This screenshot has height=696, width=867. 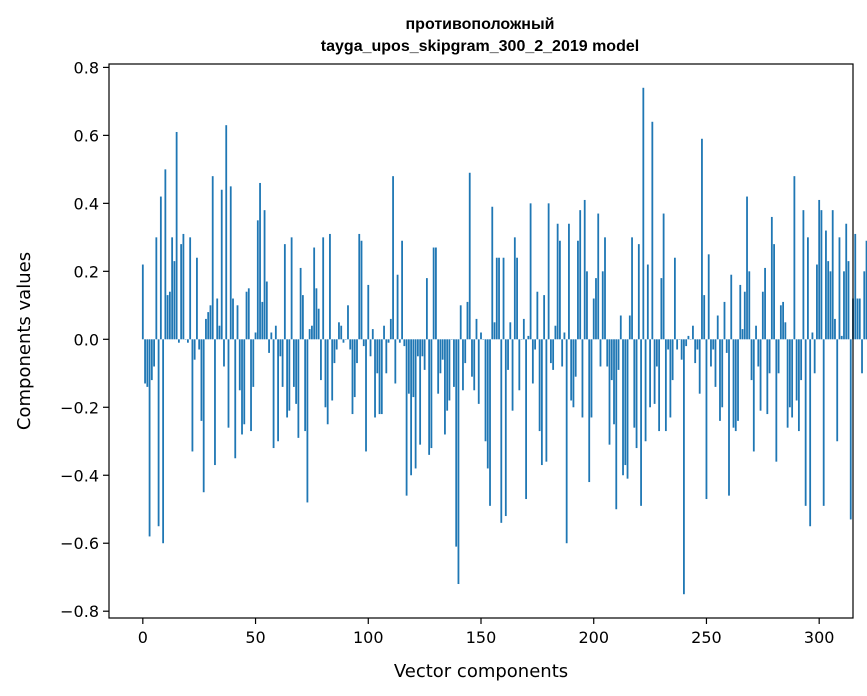 What do you see at coordinates (143, 637) in the screenshot?
I see `x-tick-label: 0` at bounding box center [143, 637].